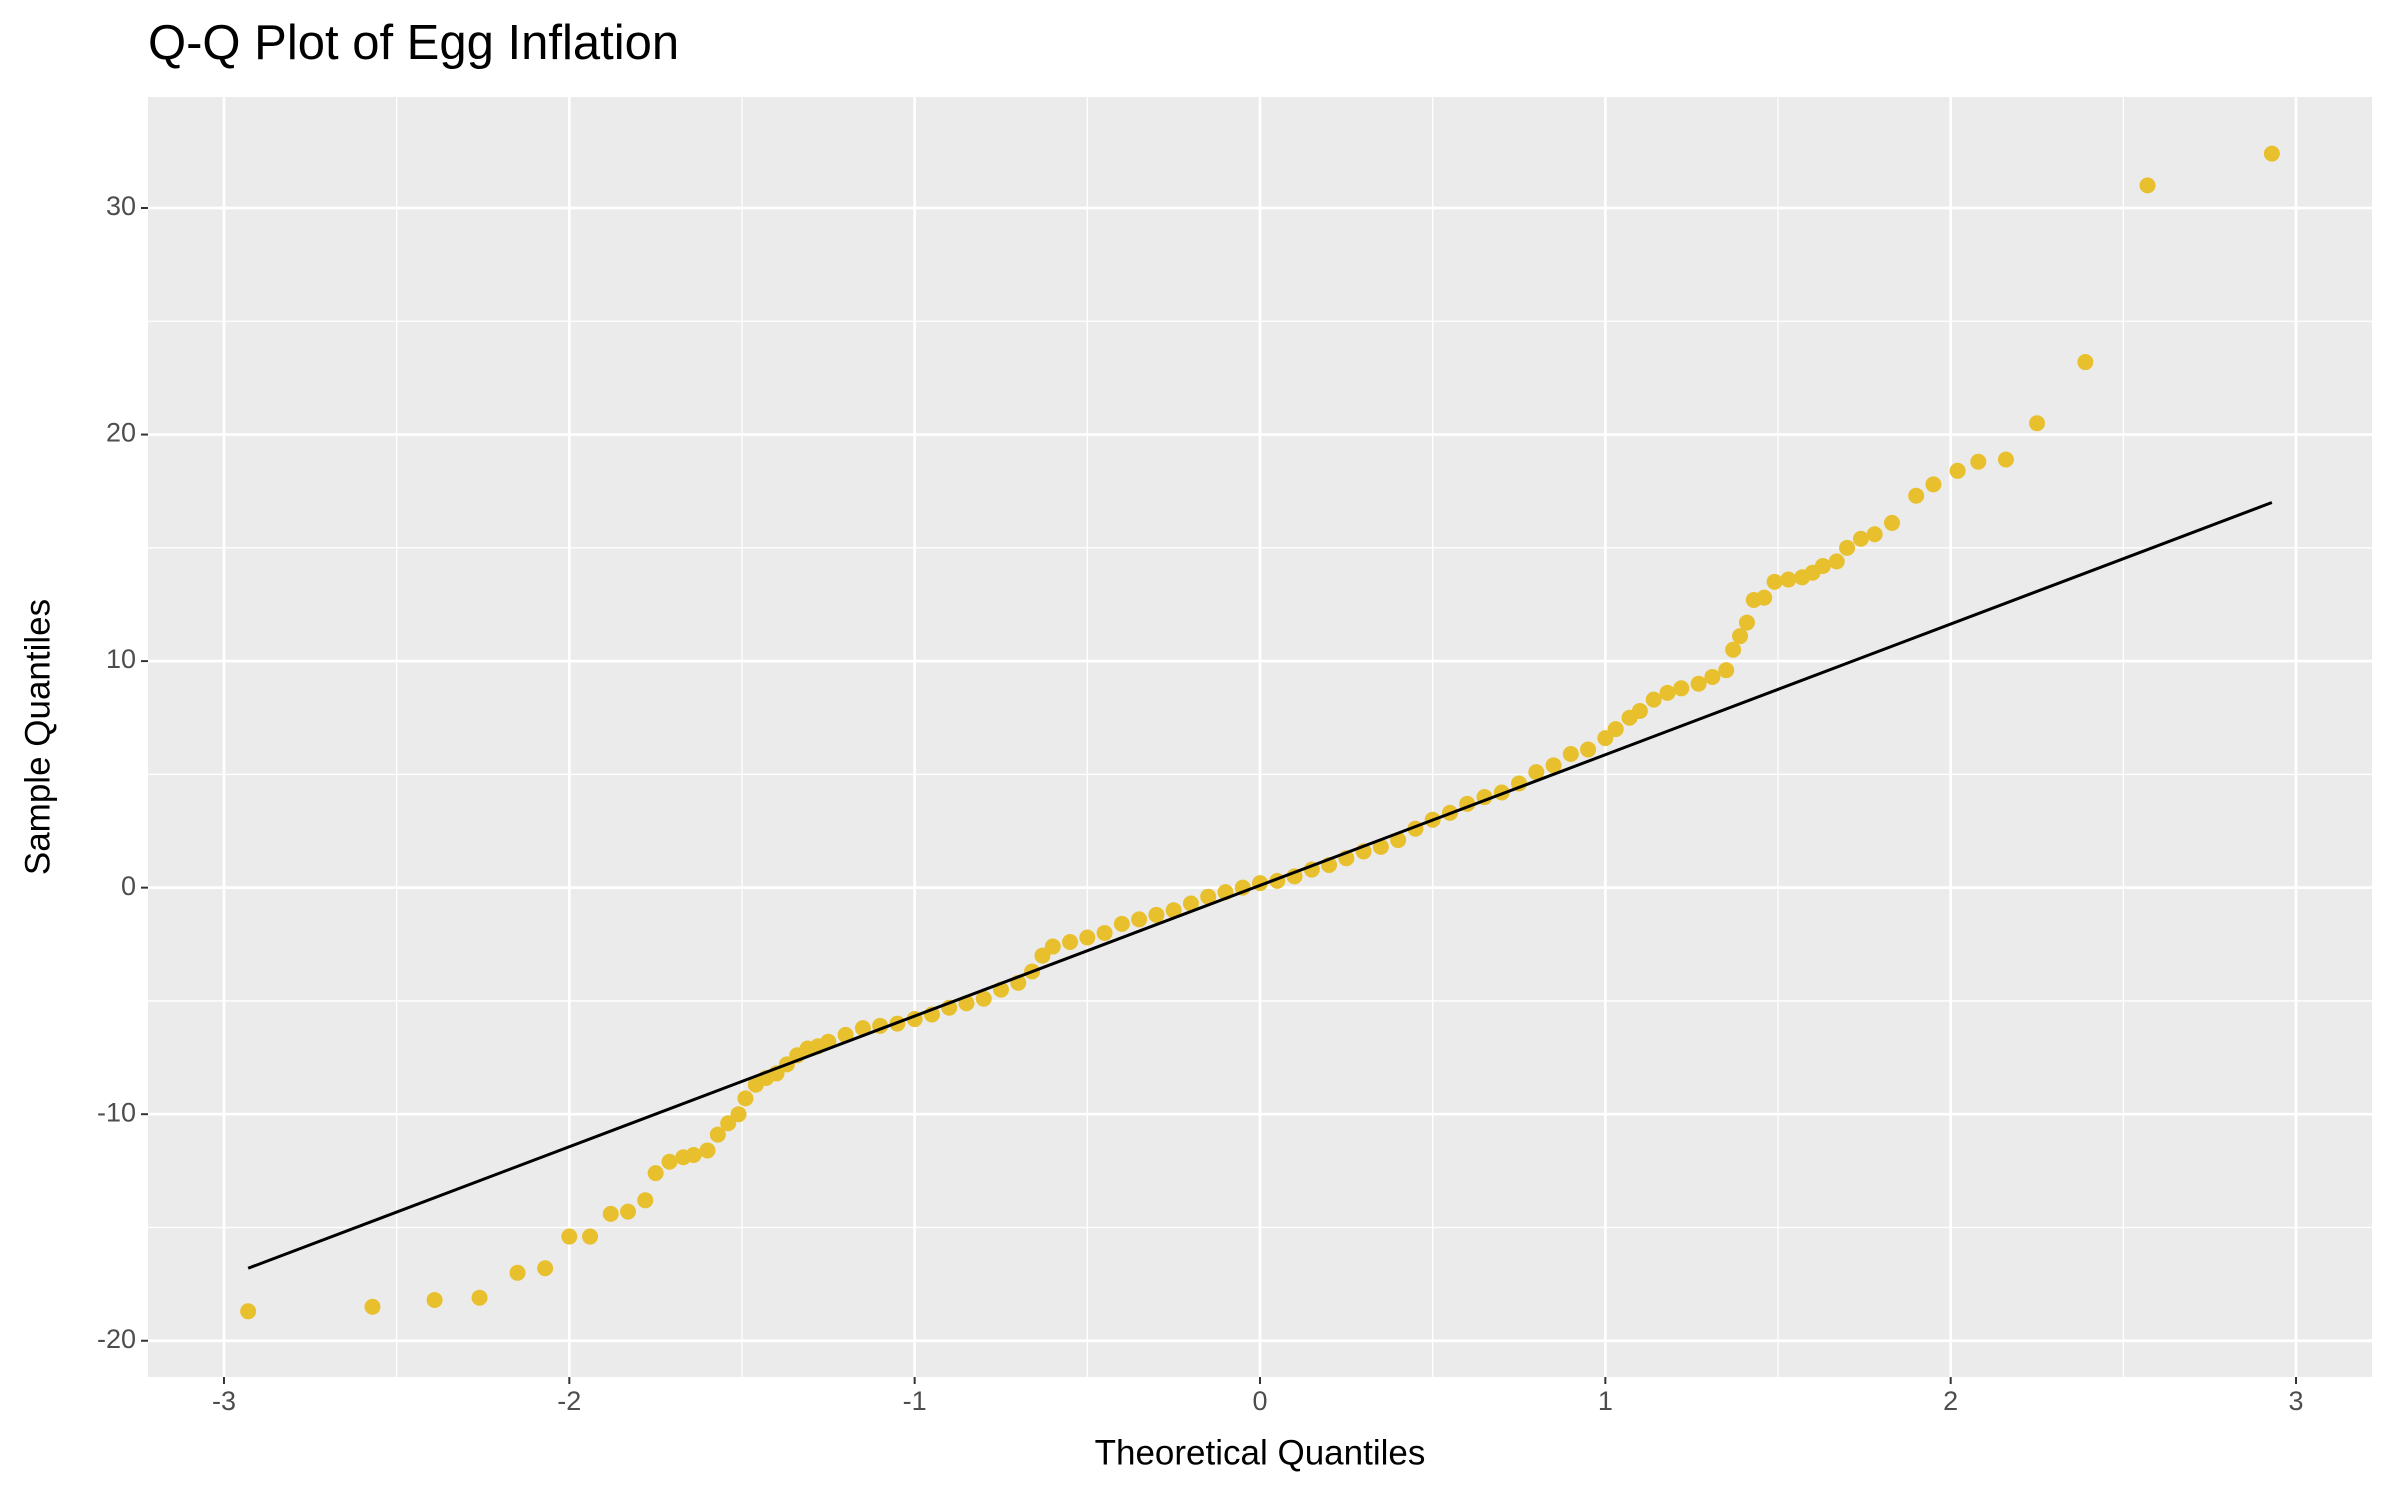 This screenshot has height=1500, width=2400. What do you see at coordinates (116, 1112) in the screenshot?
I see `y-tick-label: -10` at bounding box center [116, 1112].